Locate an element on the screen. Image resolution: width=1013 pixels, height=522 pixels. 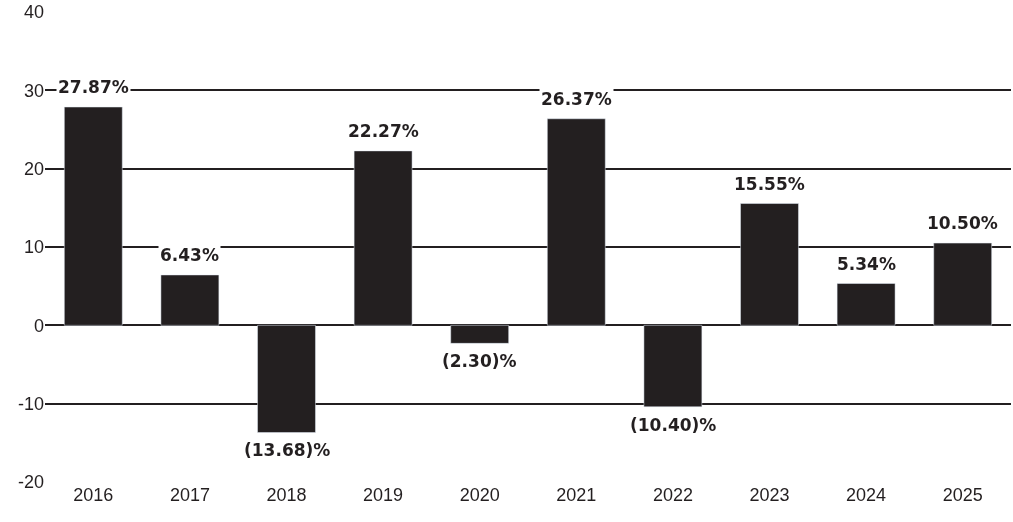
data-label: 27.87% is located at coordinates (93, 87).